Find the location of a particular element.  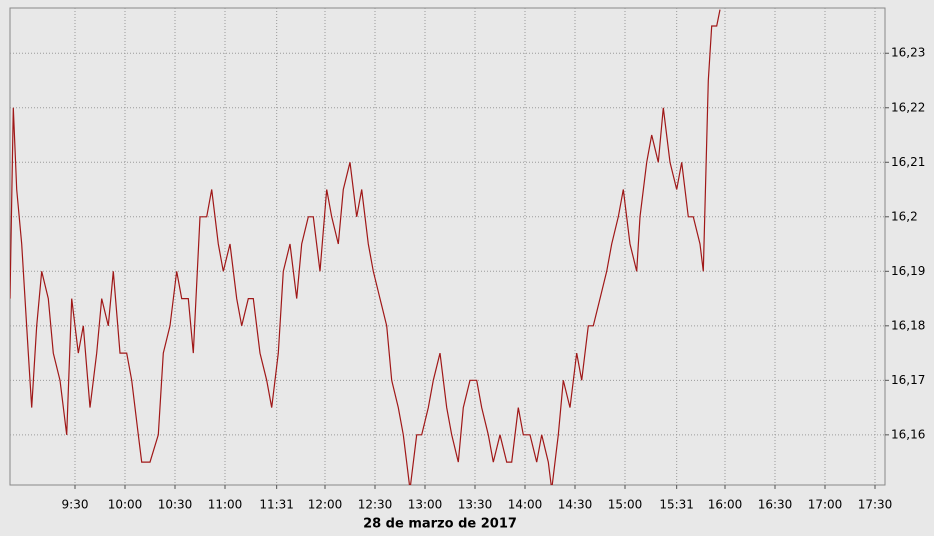

y-tick-label: 16,22 is located at coordinates (908, 107).